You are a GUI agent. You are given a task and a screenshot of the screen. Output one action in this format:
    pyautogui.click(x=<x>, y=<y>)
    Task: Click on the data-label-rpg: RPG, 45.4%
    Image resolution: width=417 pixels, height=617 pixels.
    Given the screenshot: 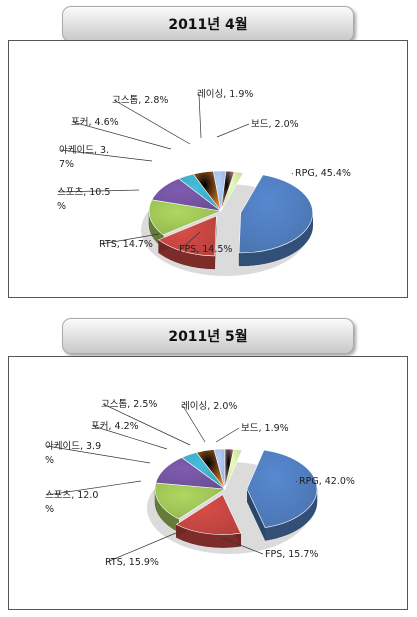 What is the action you would take?
    pyautogui.click(x=323, y=173)
    